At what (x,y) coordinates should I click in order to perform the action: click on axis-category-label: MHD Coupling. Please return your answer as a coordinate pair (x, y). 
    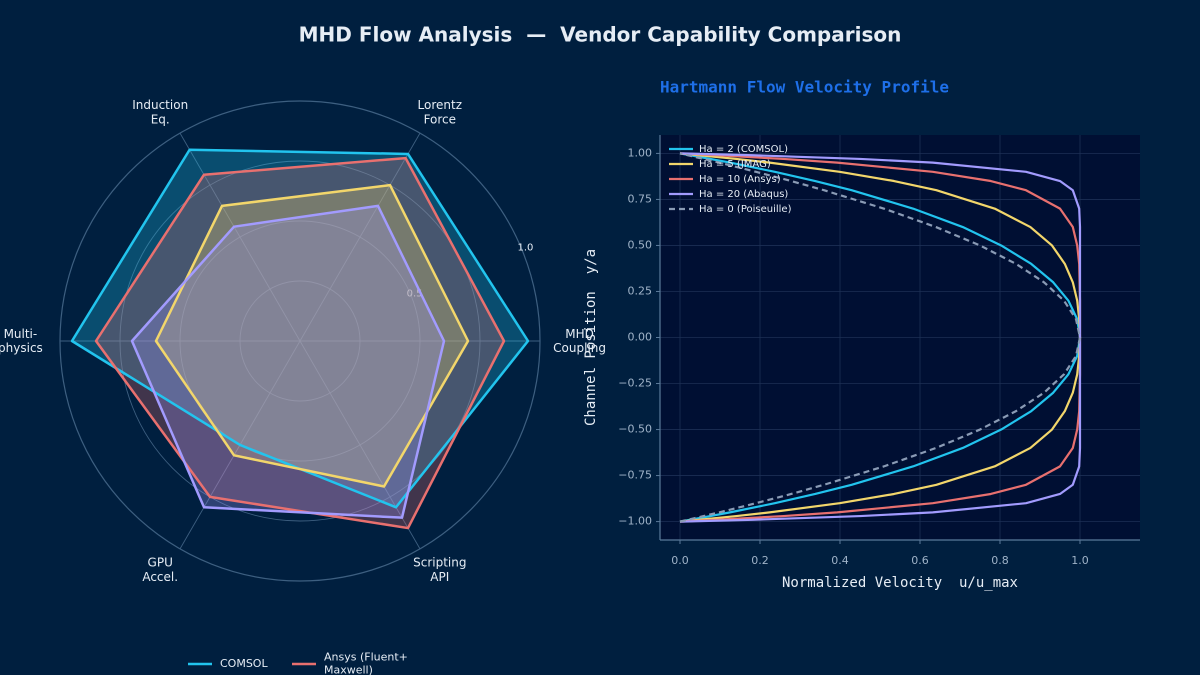
    Looking at the image, I should click on (579, 340).